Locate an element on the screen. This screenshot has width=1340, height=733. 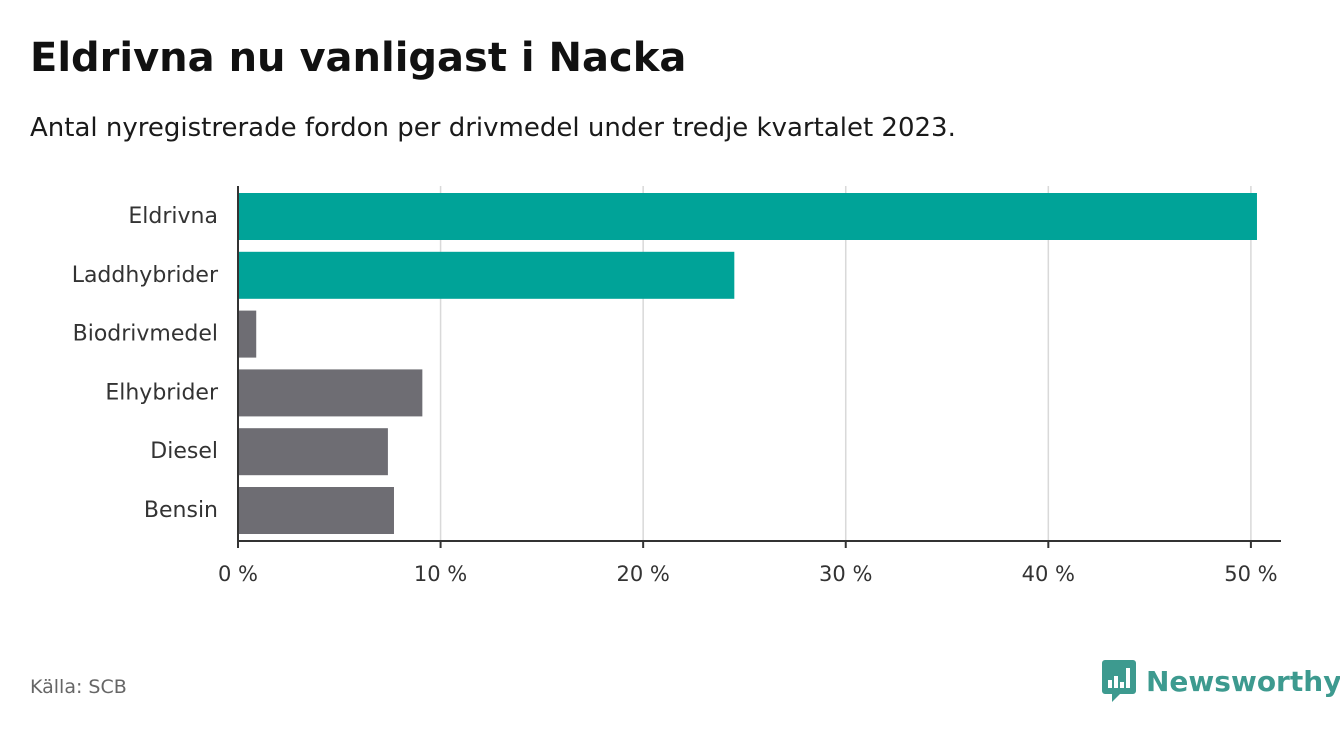
bar-bensin is located at coordinates (316, 510).